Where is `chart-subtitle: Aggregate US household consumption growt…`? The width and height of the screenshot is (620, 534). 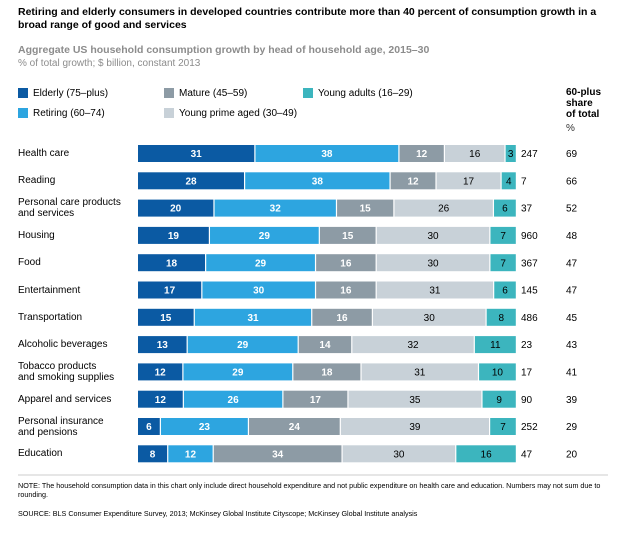
chart-subtitle: Aggregate US household consumption growt… is located at coordinates (224, 50).